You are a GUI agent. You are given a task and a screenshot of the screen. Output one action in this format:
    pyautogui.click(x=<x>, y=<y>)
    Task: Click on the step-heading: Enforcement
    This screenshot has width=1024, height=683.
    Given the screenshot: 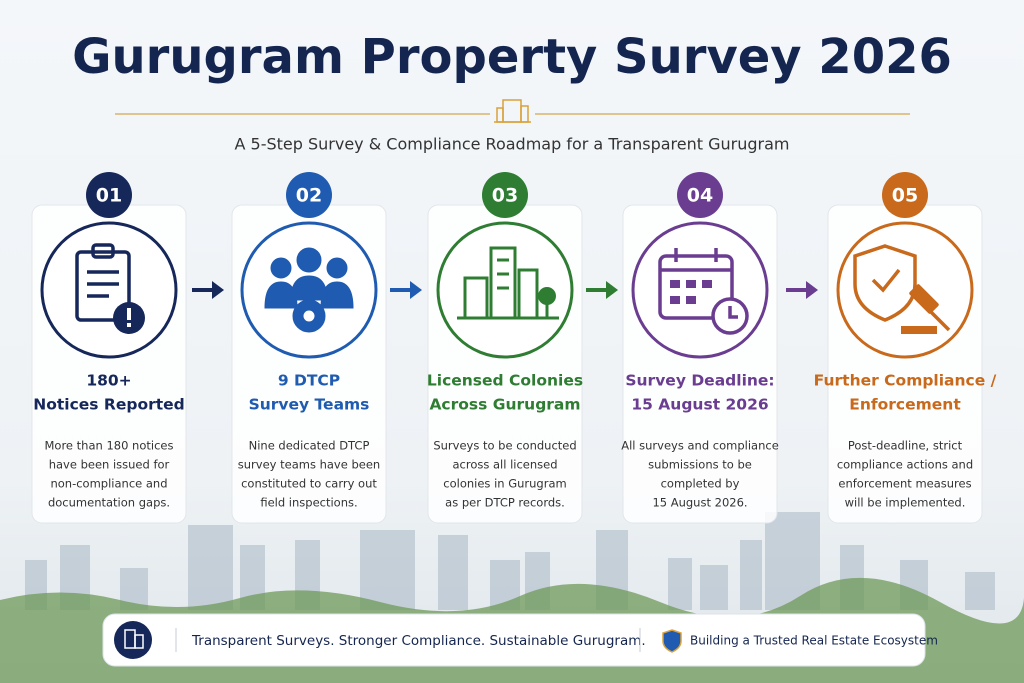 What is the action you would take?
    pyautogui.click(x=905, y=405)
    